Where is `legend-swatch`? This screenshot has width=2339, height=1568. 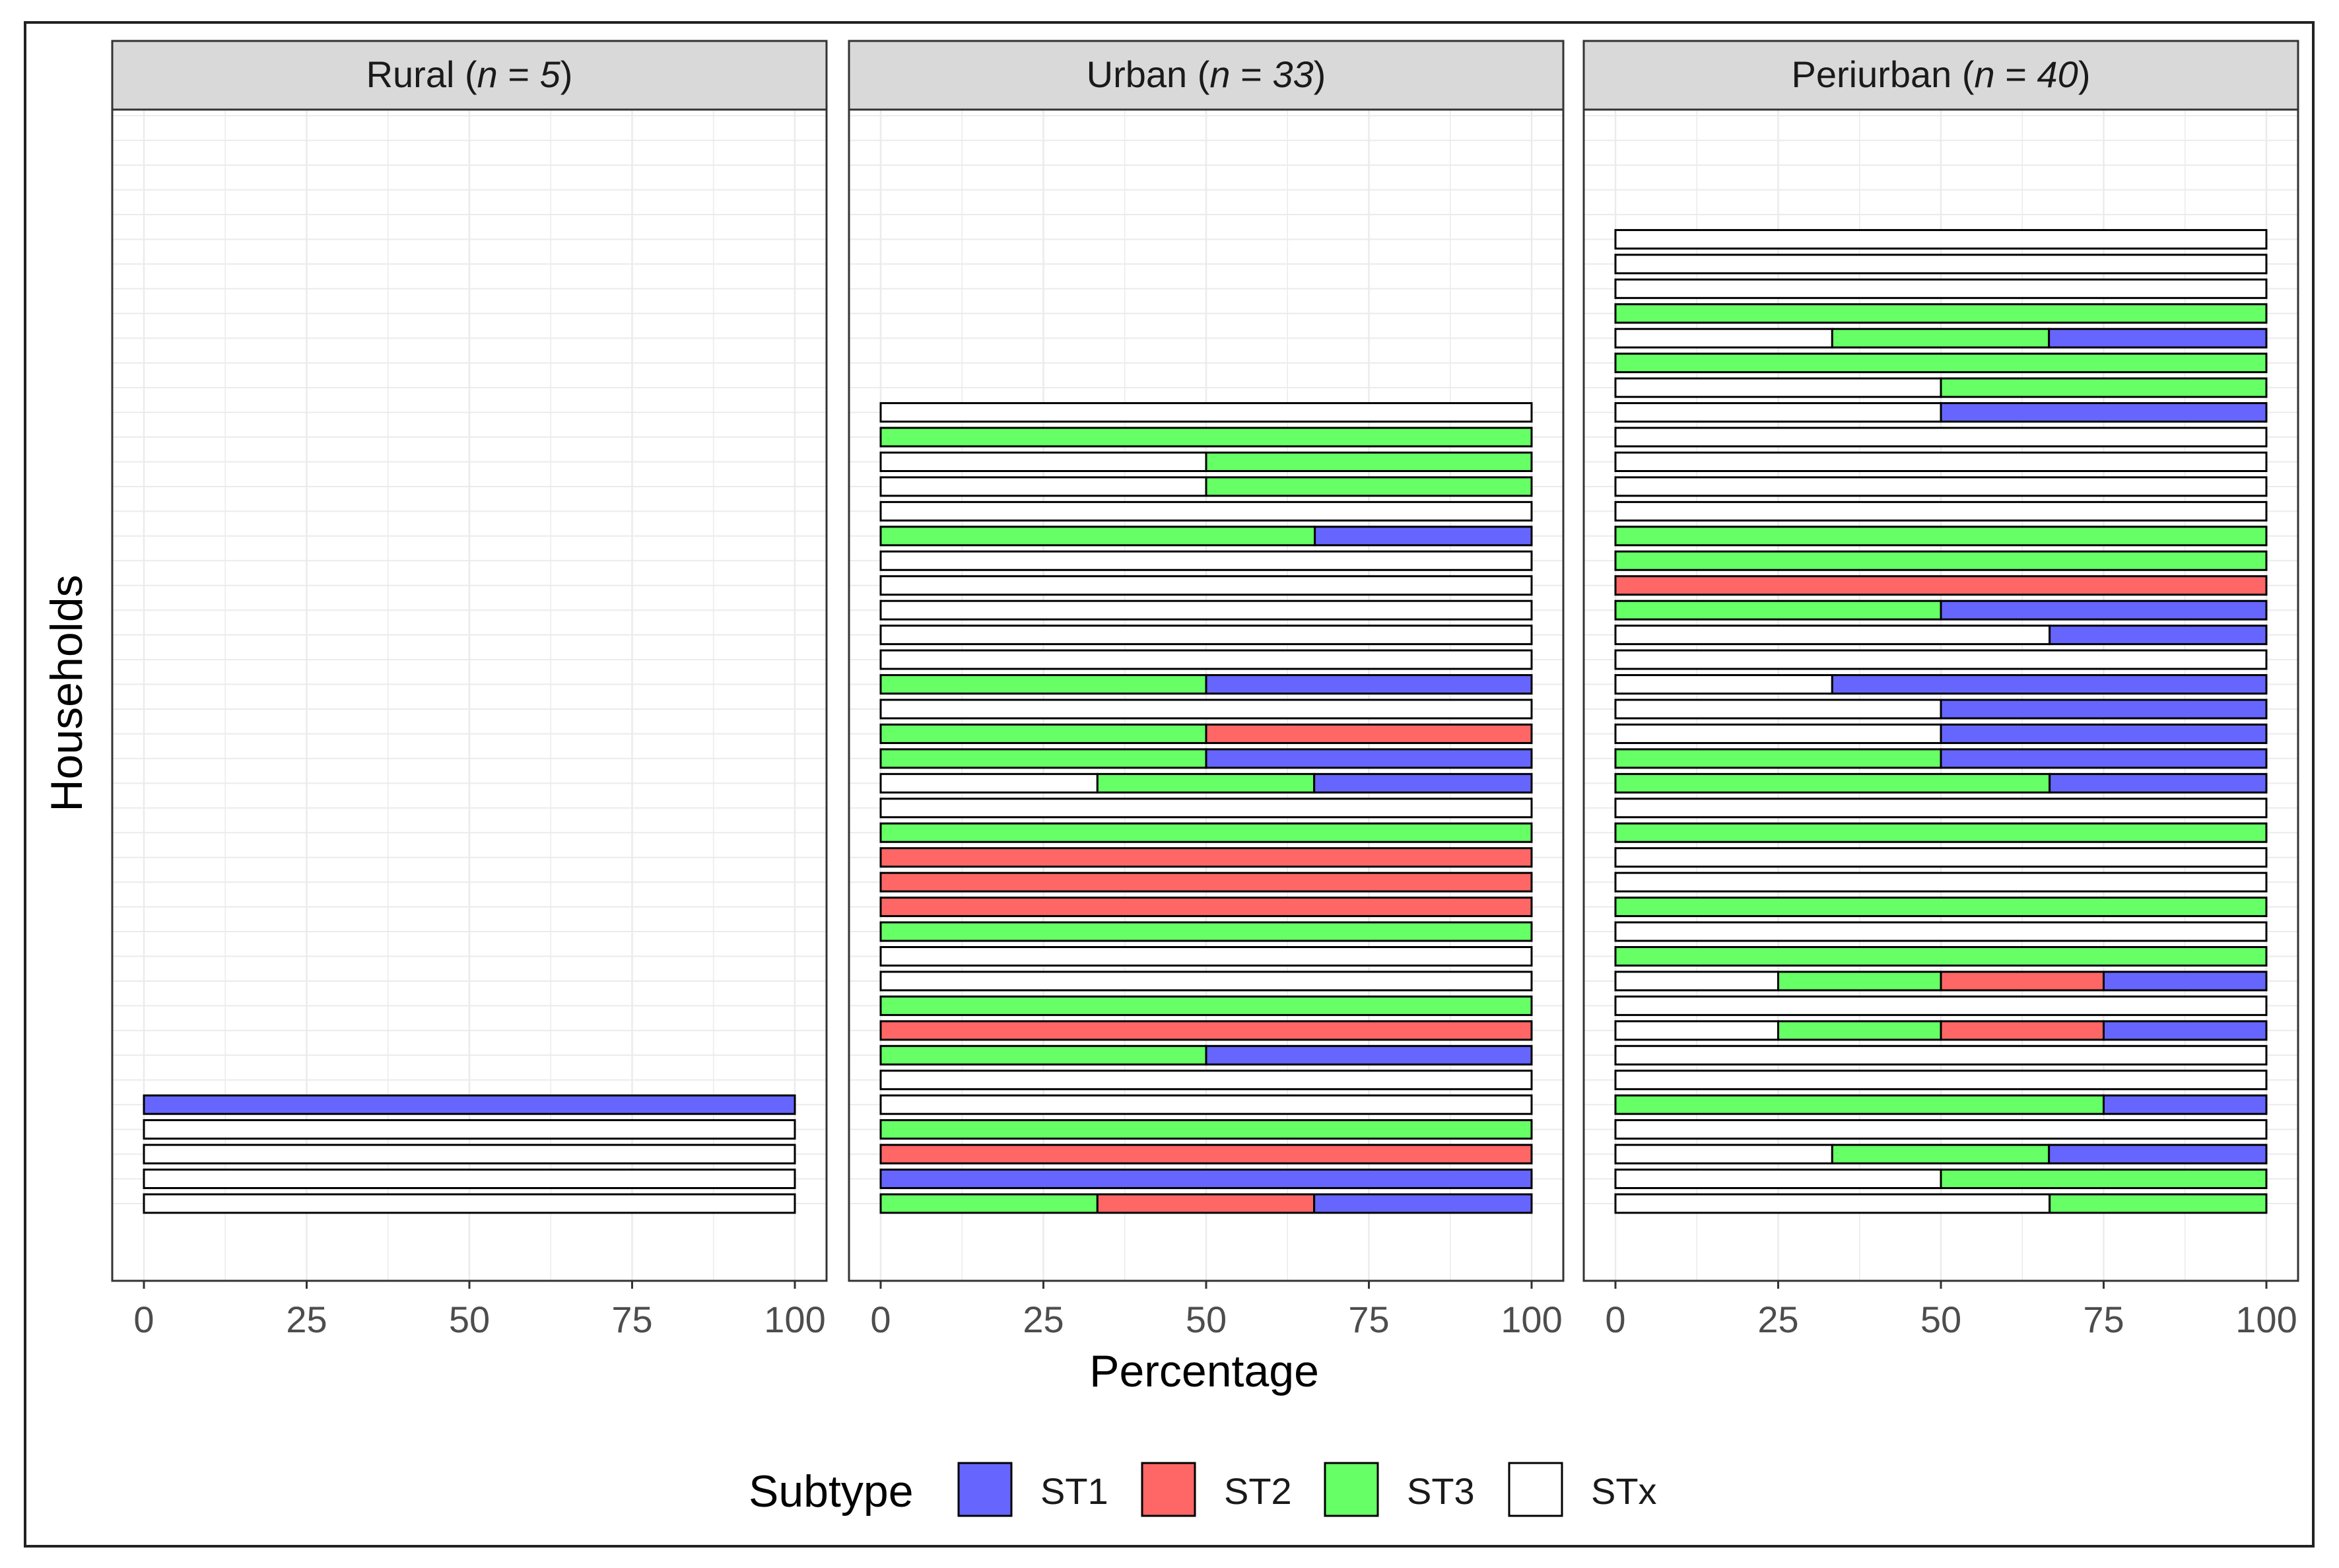 legend-swatch is located at coordinates (1351, 1489).